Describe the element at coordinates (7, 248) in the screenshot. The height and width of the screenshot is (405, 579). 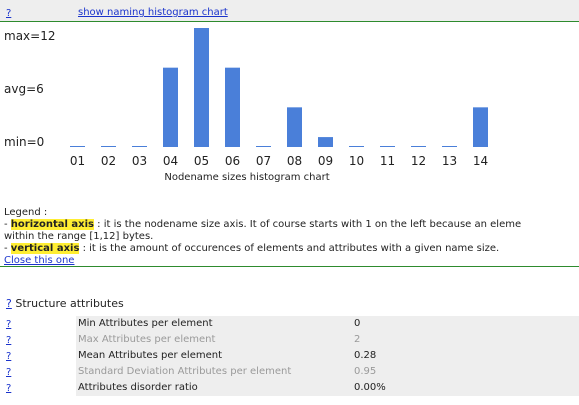
I see `legend-v-prefix: -` at that location.